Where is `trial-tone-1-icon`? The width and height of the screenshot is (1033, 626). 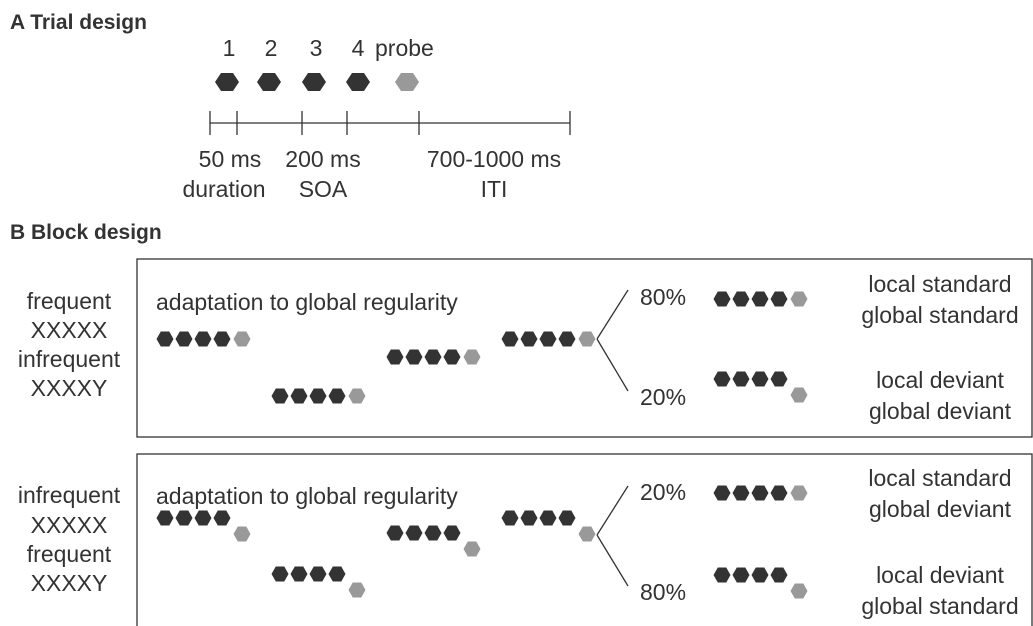
trial-tone-1-icon is located at coordinates (227, 82).